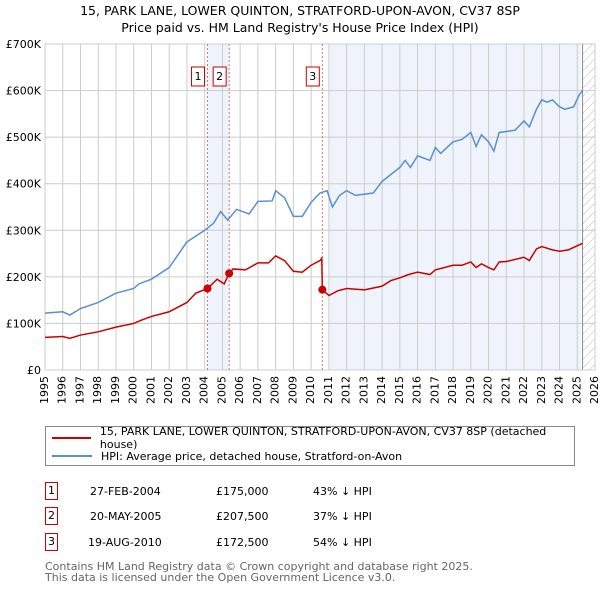  What do you see at coordinates (115, 390) in the screenshot?
I see `x-tick-label: 1999` at bounding box center [115, 390].